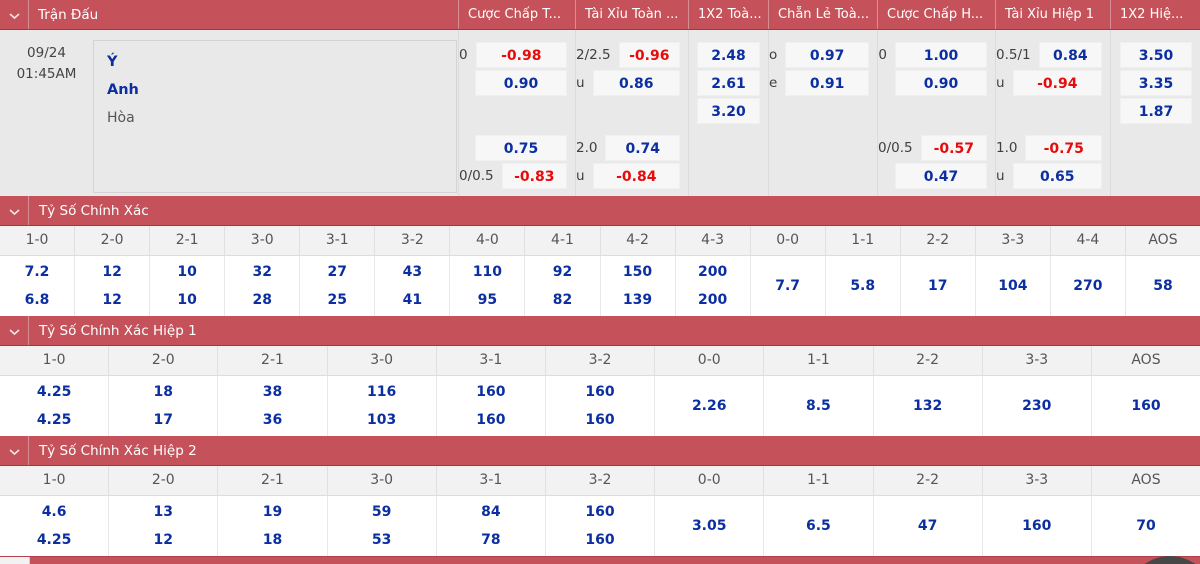 The image size is (1200, 564). I want to click on odds-value-button: -0.94, so click(1057, 83).